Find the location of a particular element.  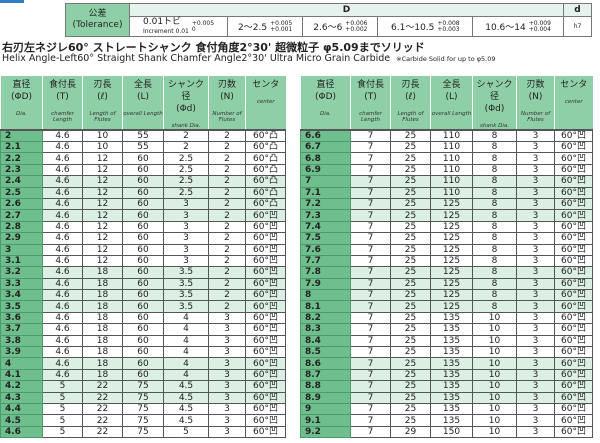

table-cell: 4.5 is located at coordinates (186, 386).